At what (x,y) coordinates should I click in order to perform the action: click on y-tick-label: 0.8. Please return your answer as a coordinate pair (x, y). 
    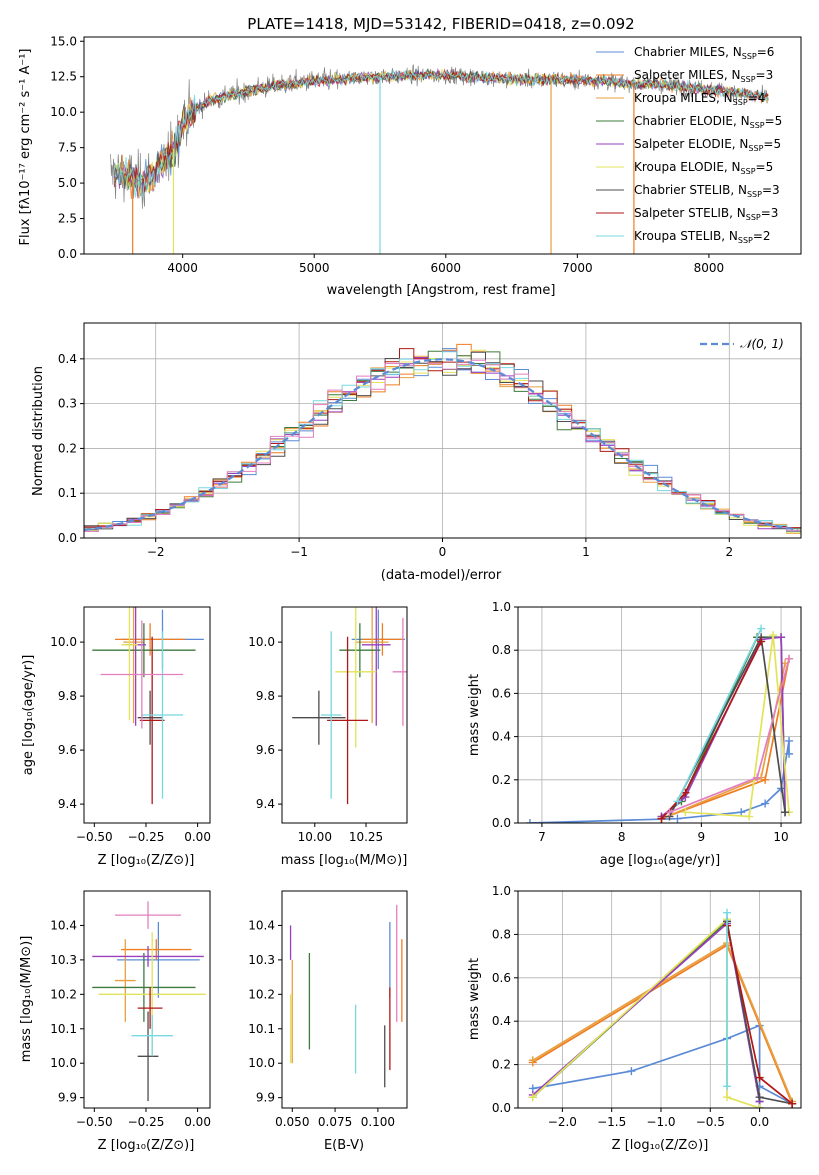
    Looking at the image, I should click on (501, 934).